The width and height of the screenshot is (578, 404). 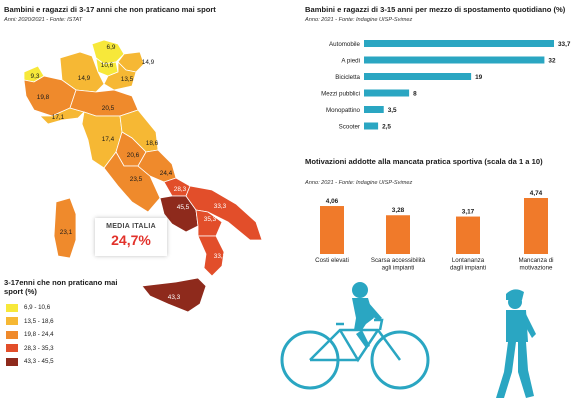 What do you see at coordinates (359, 183) in the screenshot?
I see `vbar-chart-source: Anno: 2021 - Fonte: Indagine UISP-Svimez` at bounding box center [359, 183].